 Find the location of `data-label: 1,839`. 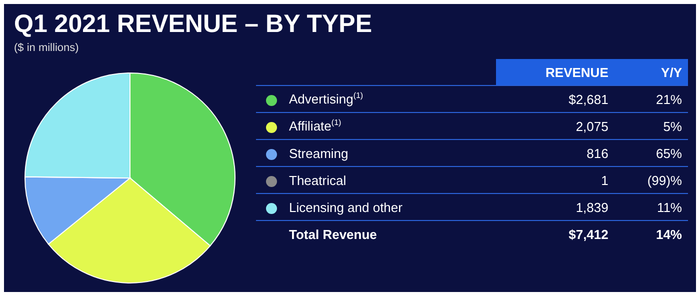

data-label: 1,839 is located at coordinates (555, 207).